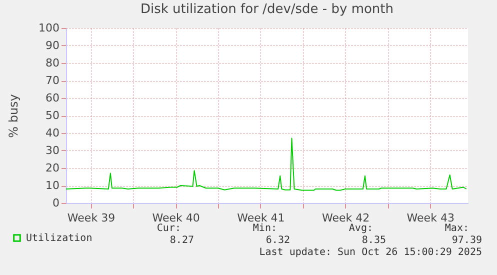 The width and height of the screenshot is (497, 275). I want to click on y-tick-label: 50, so click(53, 115).